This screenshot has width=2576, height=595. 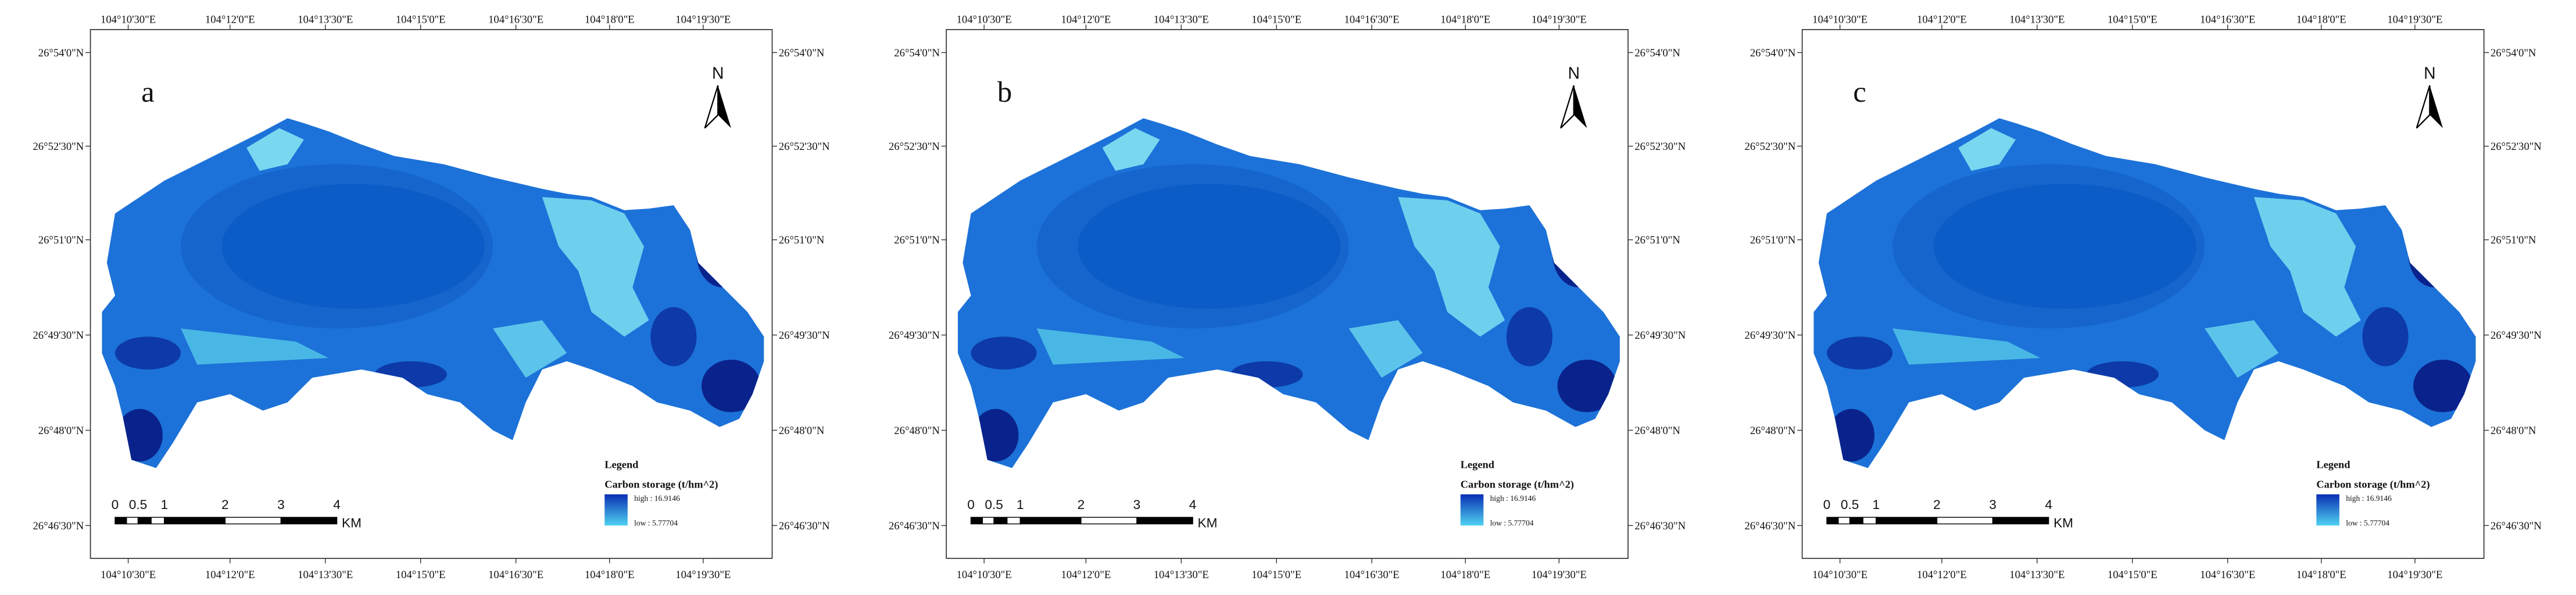 What do you see at coordinates (1860, 92) in the screenshot?
I see `panel-label: c` at bounding box center [1860, 92].